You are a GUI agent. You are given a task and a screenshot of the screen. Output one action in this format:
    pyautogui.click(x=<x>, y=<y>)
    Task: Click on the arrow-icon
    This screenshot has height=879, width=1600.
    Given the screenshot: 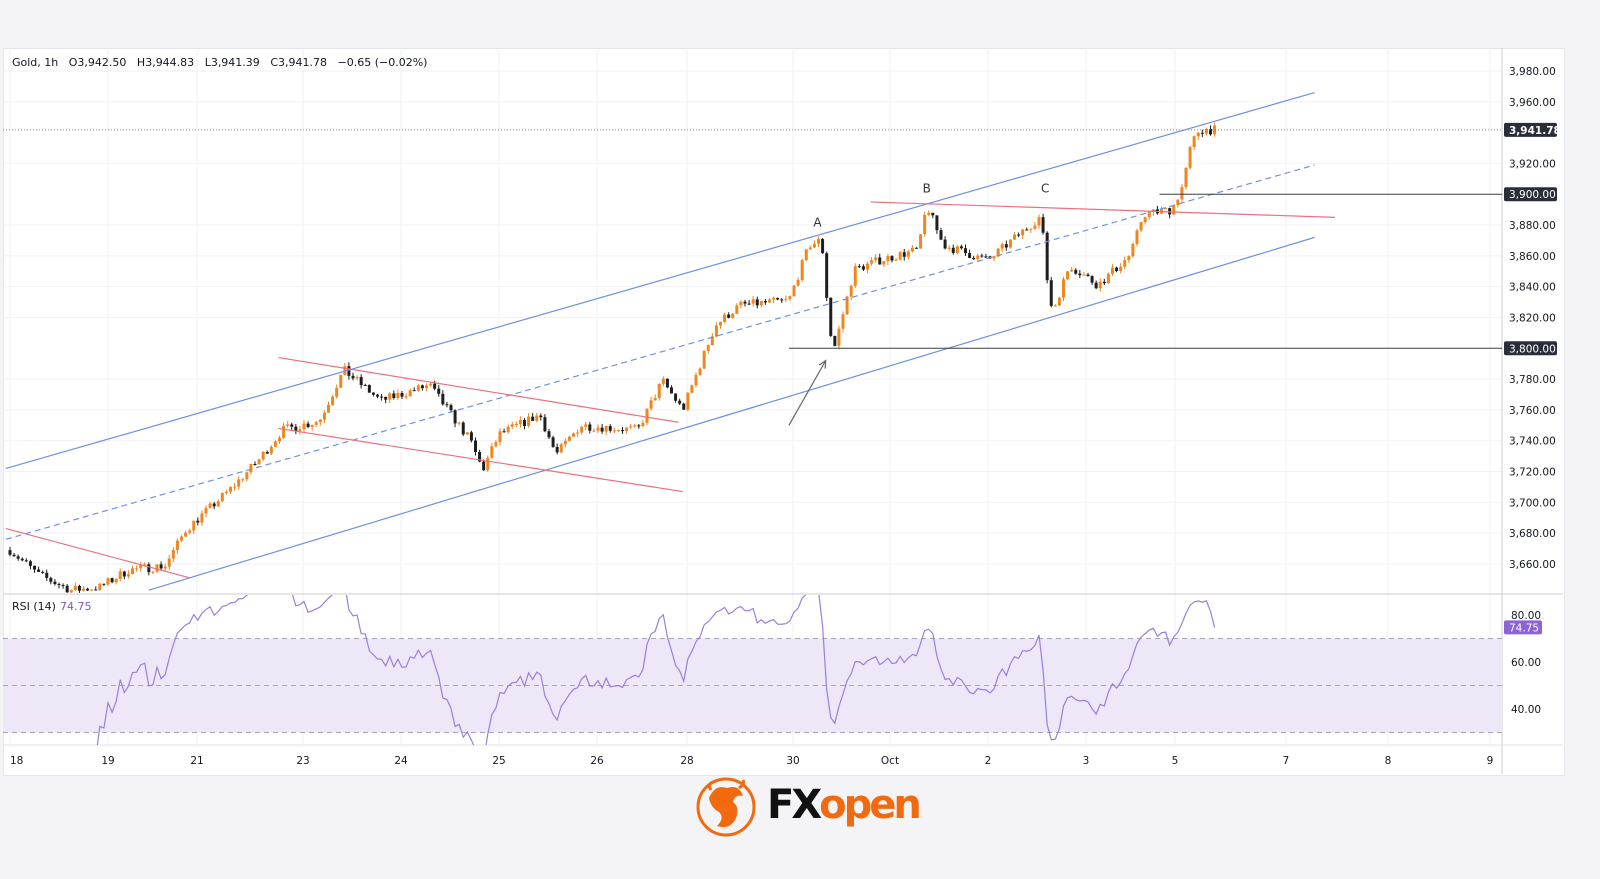 What is the action you would take?
    pyautogui.click(x=807, y=393)
    